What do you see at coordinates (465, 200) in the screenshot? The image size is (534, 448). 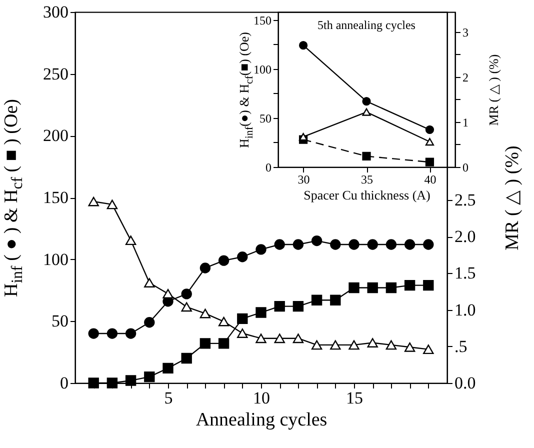 I see `y2-tick-label: 2.5` at bounding box center [465, 200].